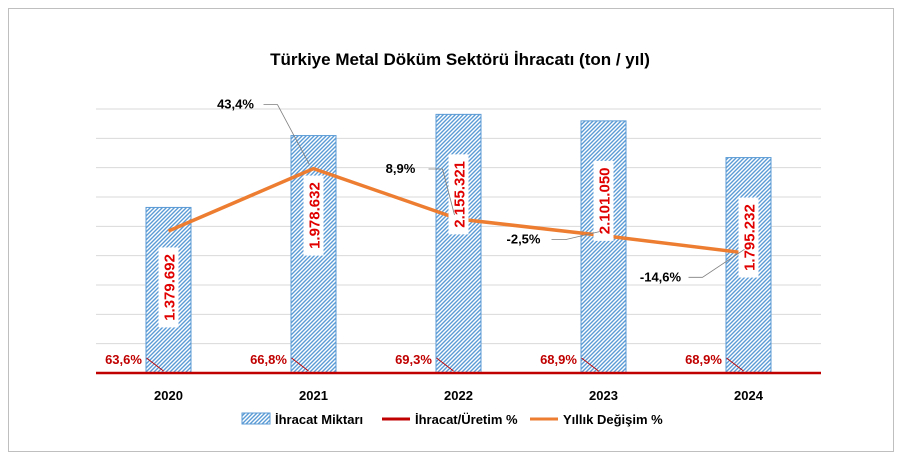 The height and width of the screenshot is (462, 904). Describe the element at coordinates (466, 419) in the screenshot. I see `legend-label: İhracat/Üretim %` at that location.